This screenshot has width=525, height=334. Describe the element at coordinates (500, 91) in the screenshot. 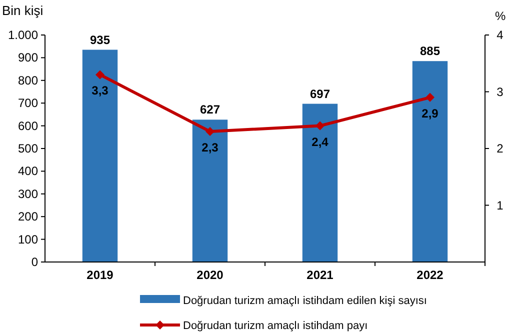

I see `y2-tick-label: 3` at that location.